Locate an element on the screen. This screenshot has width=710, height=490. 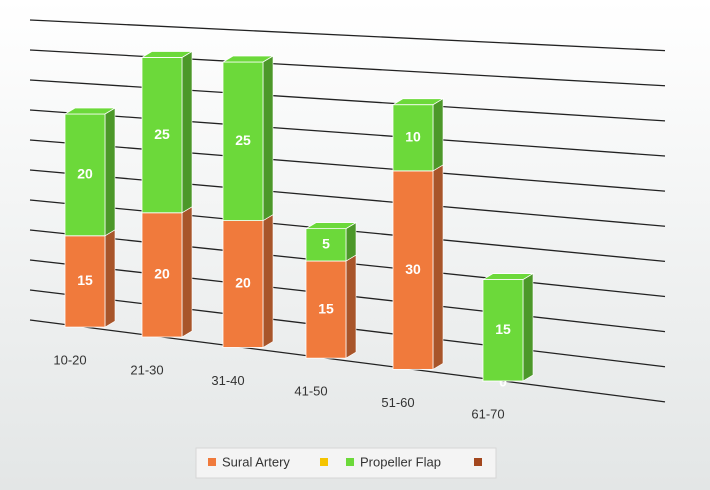
x-tick-label: 61-70 is located at coordinates (487, 413).